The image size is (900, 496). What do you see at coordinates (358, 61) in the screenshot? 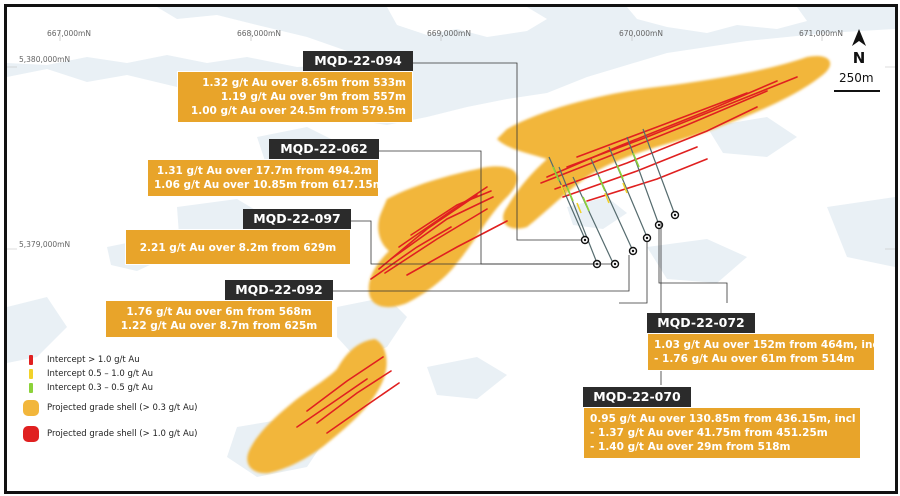
I see `callout-hole-094: MQD-22-094` at bounding box center [358, 61].